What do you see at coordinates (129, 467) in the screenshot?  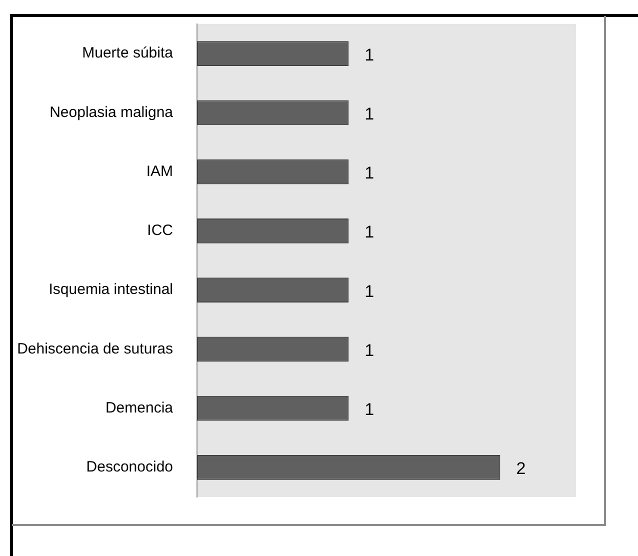 I see `y-tick-label: Desconocido` at bounding box center [129, 467].